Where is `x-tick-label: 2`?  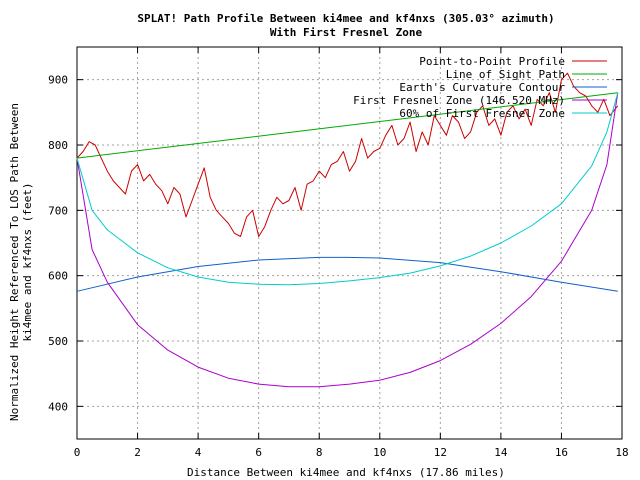
x-tick-label: 2 is located at coordinates (137, 452).